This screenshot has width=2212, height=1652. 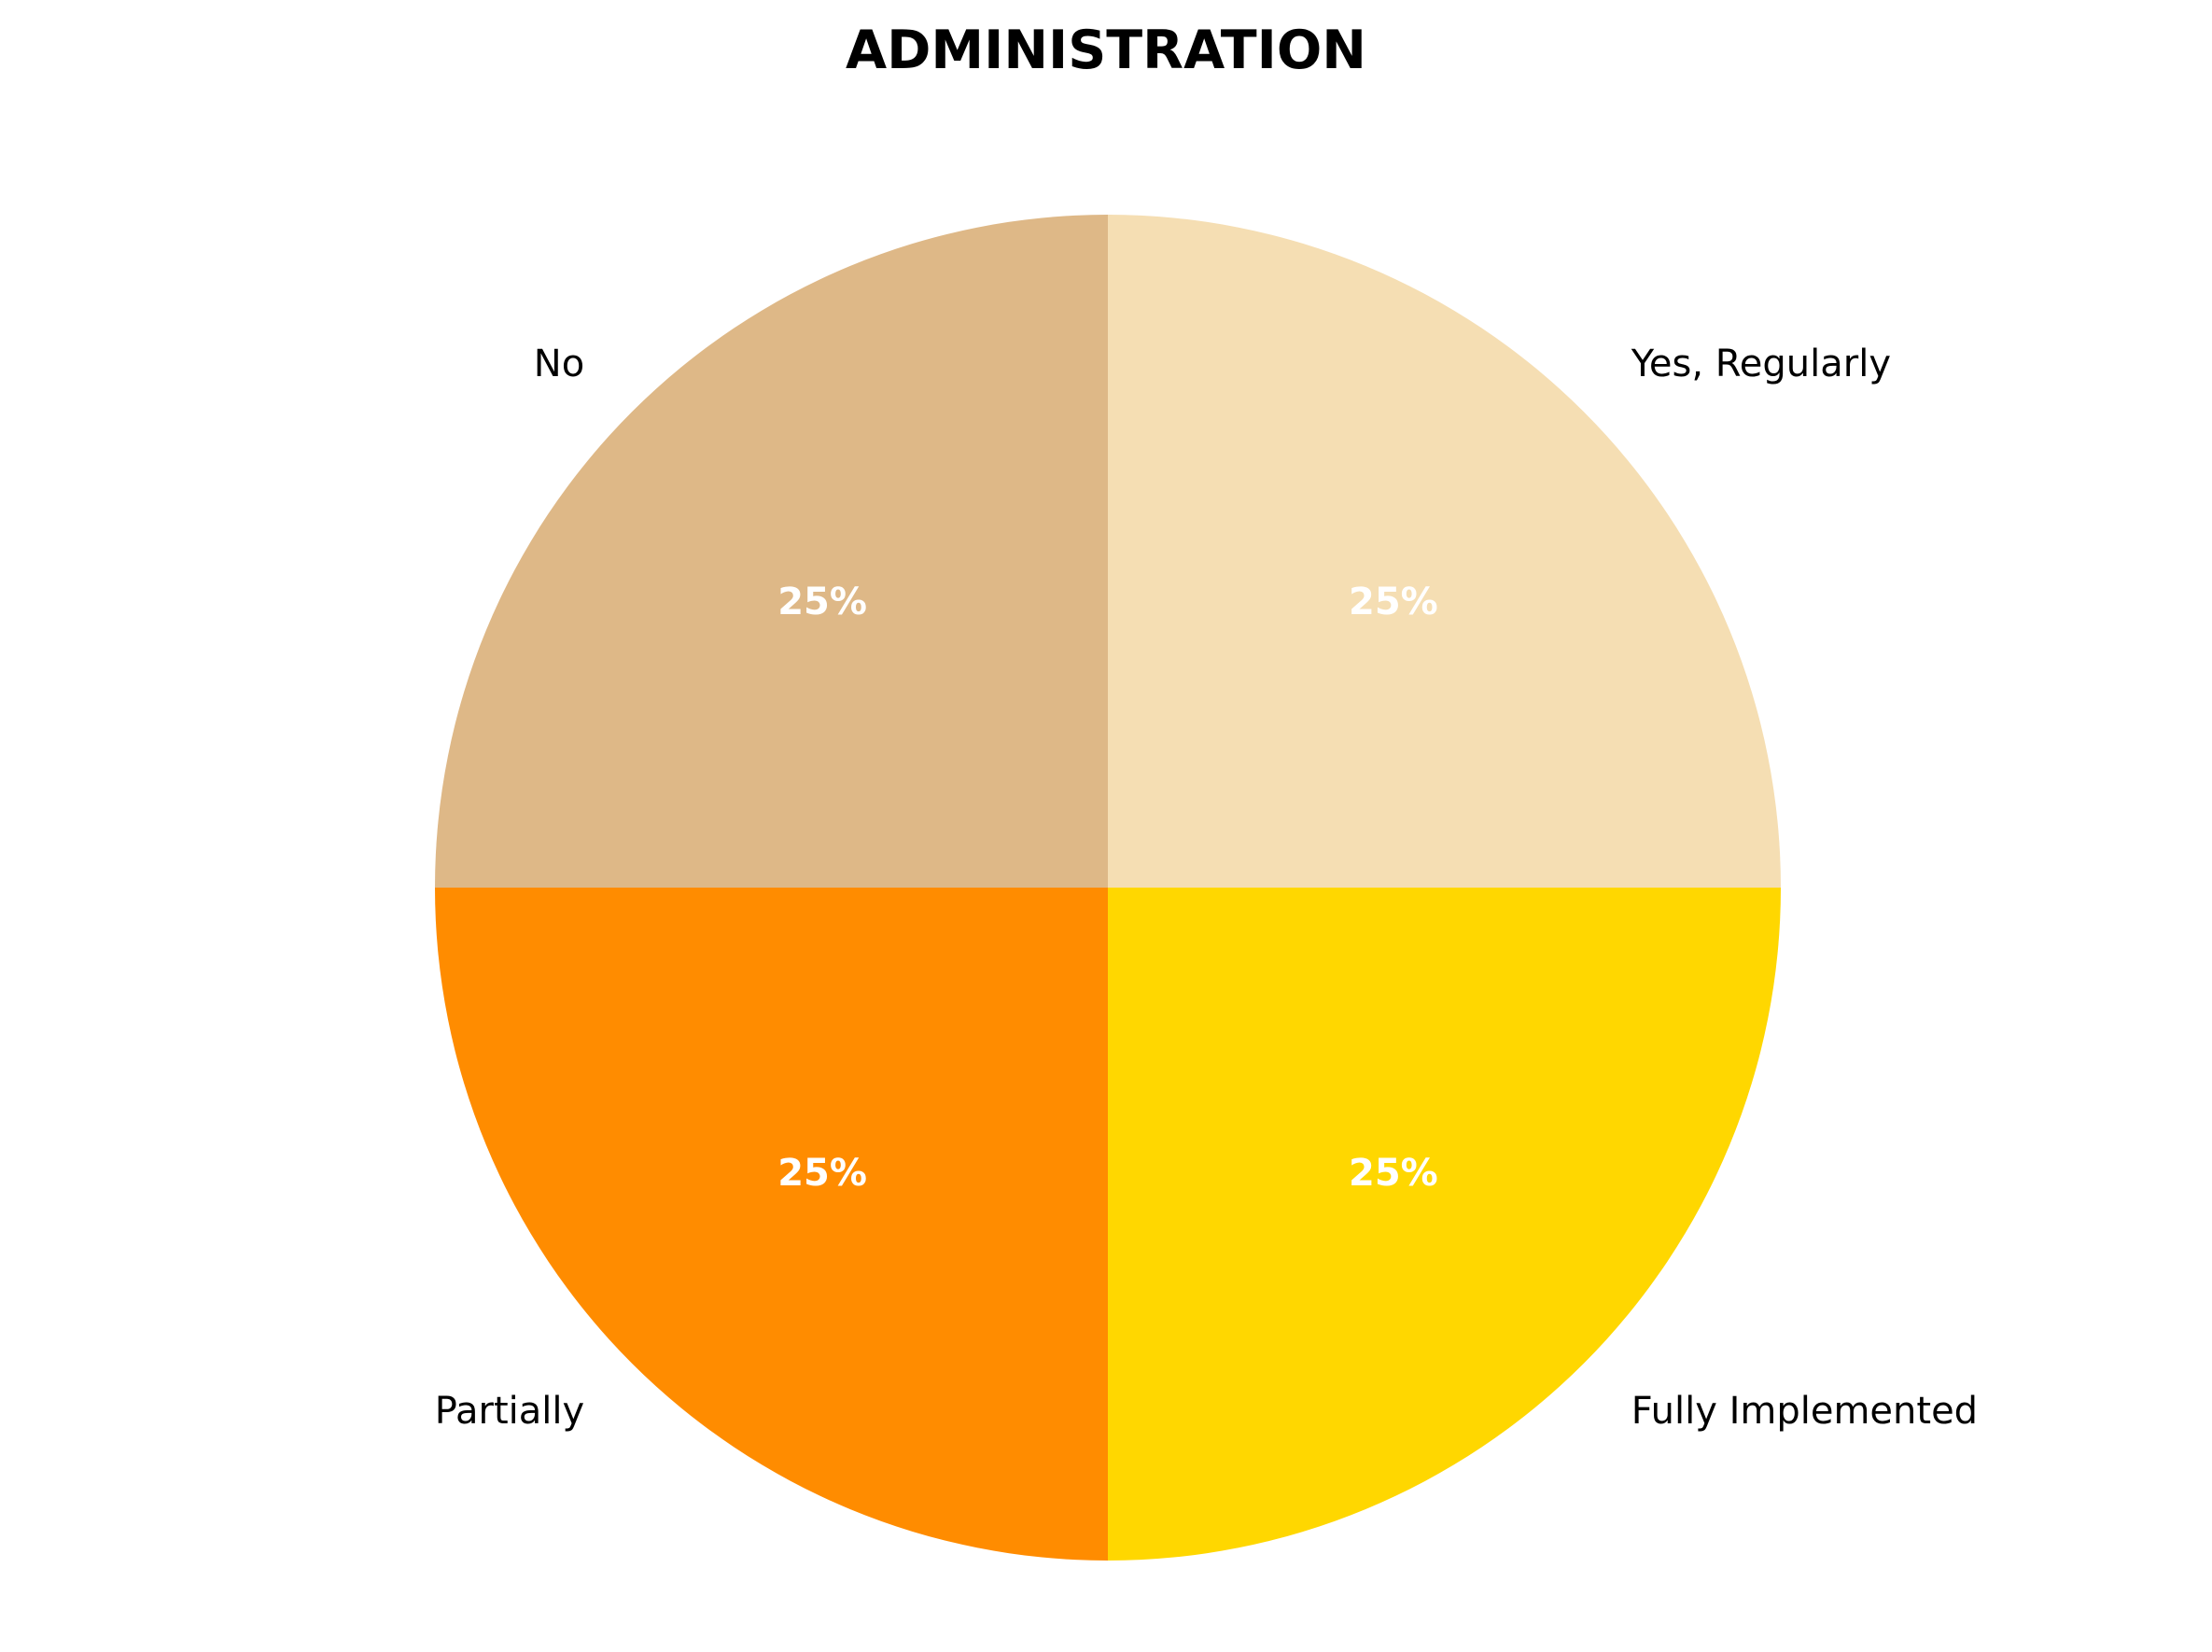 What do you see at coordinates (1444, 551) in the screenshot?
I see `pie-slice-yes-regularly` at bounding box center [1444, 551].